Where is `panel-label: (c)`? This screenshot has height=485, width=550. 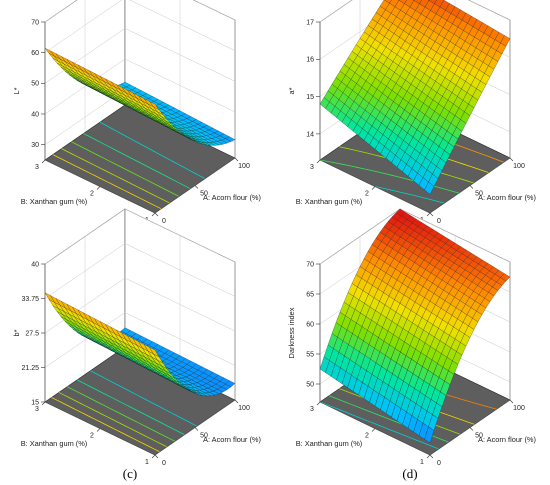
panel-label: (c) is located at coordinates (130, 473).